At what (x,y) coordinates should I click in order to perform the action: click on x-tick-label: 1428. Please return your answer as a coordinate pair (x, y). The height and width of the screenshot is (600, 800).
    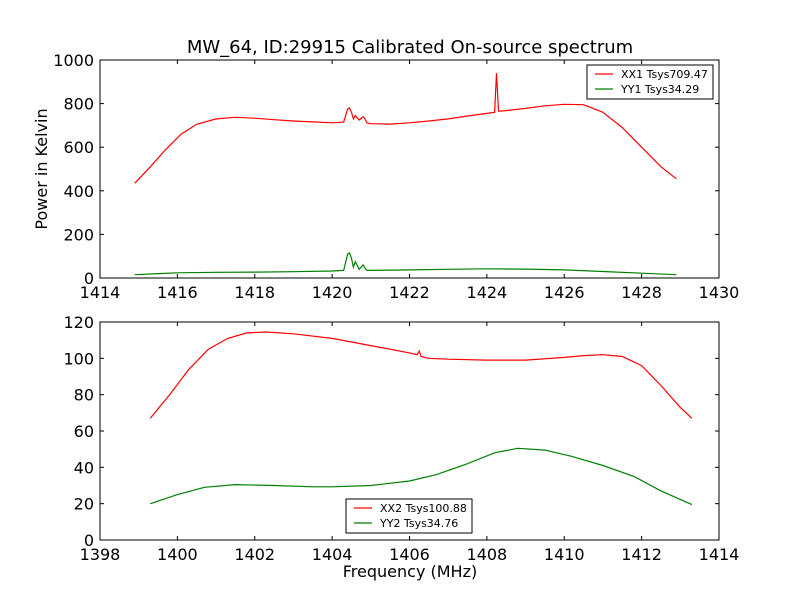
    Looking at the image, I should click on (641, 292).